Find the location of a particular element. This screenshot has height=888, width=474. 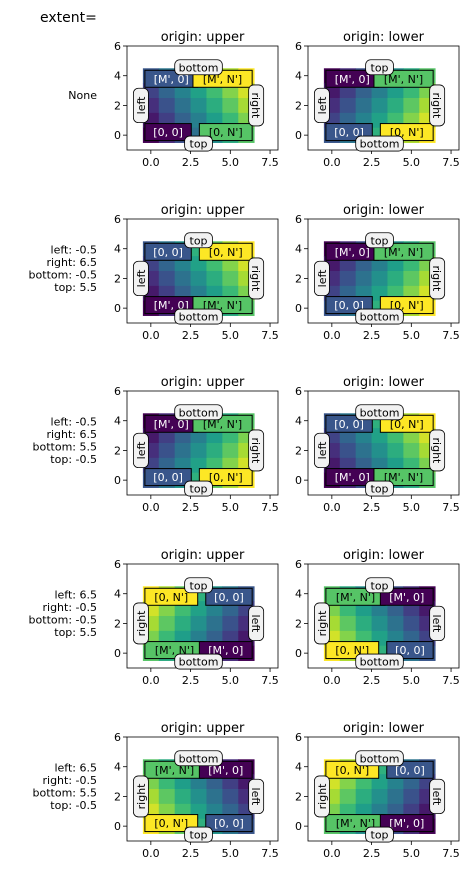

y-tick-label: 2 is located at coordinates (117, 278).